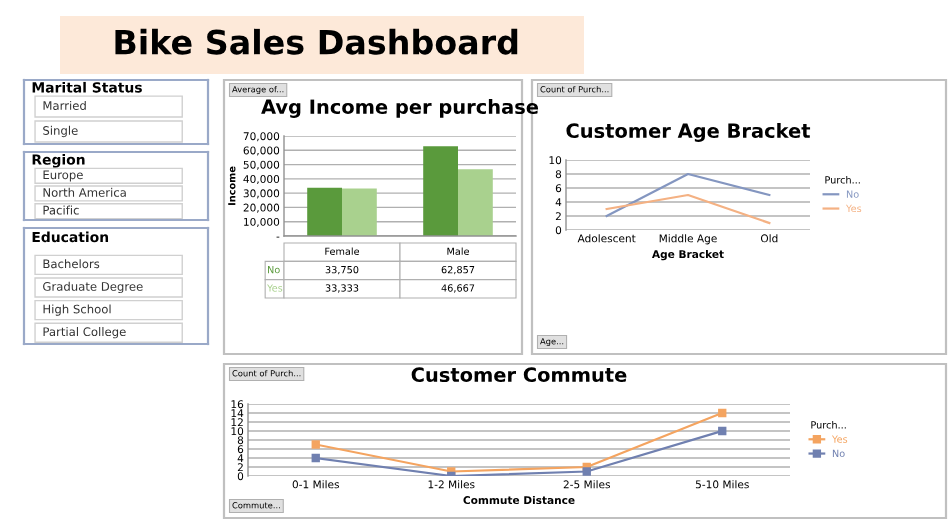 The width and height of the screenshot is (948, 526). I want to click on text: Bike Sales Dashboard, so click(316, 41).